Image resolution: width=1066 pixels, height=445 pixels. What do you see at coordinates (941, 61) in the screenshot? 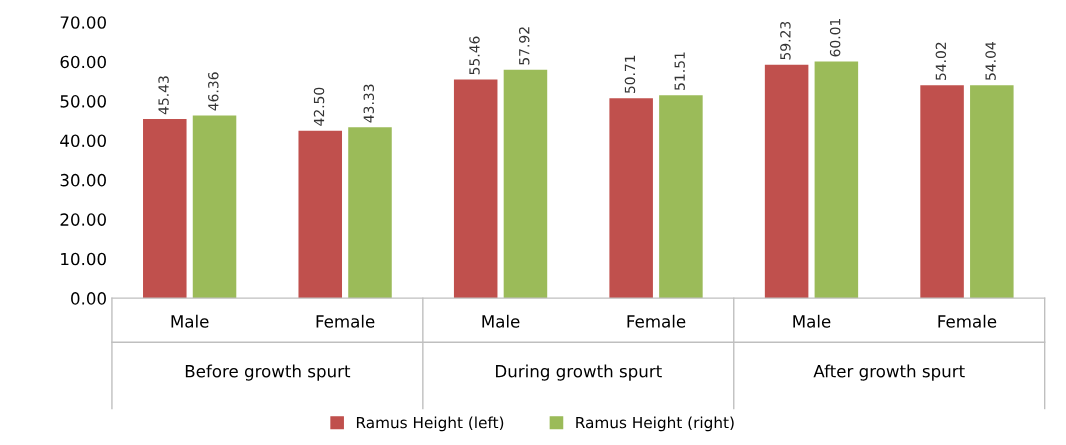
I see `data-label: 54.02` at bounding box center [941, 61].